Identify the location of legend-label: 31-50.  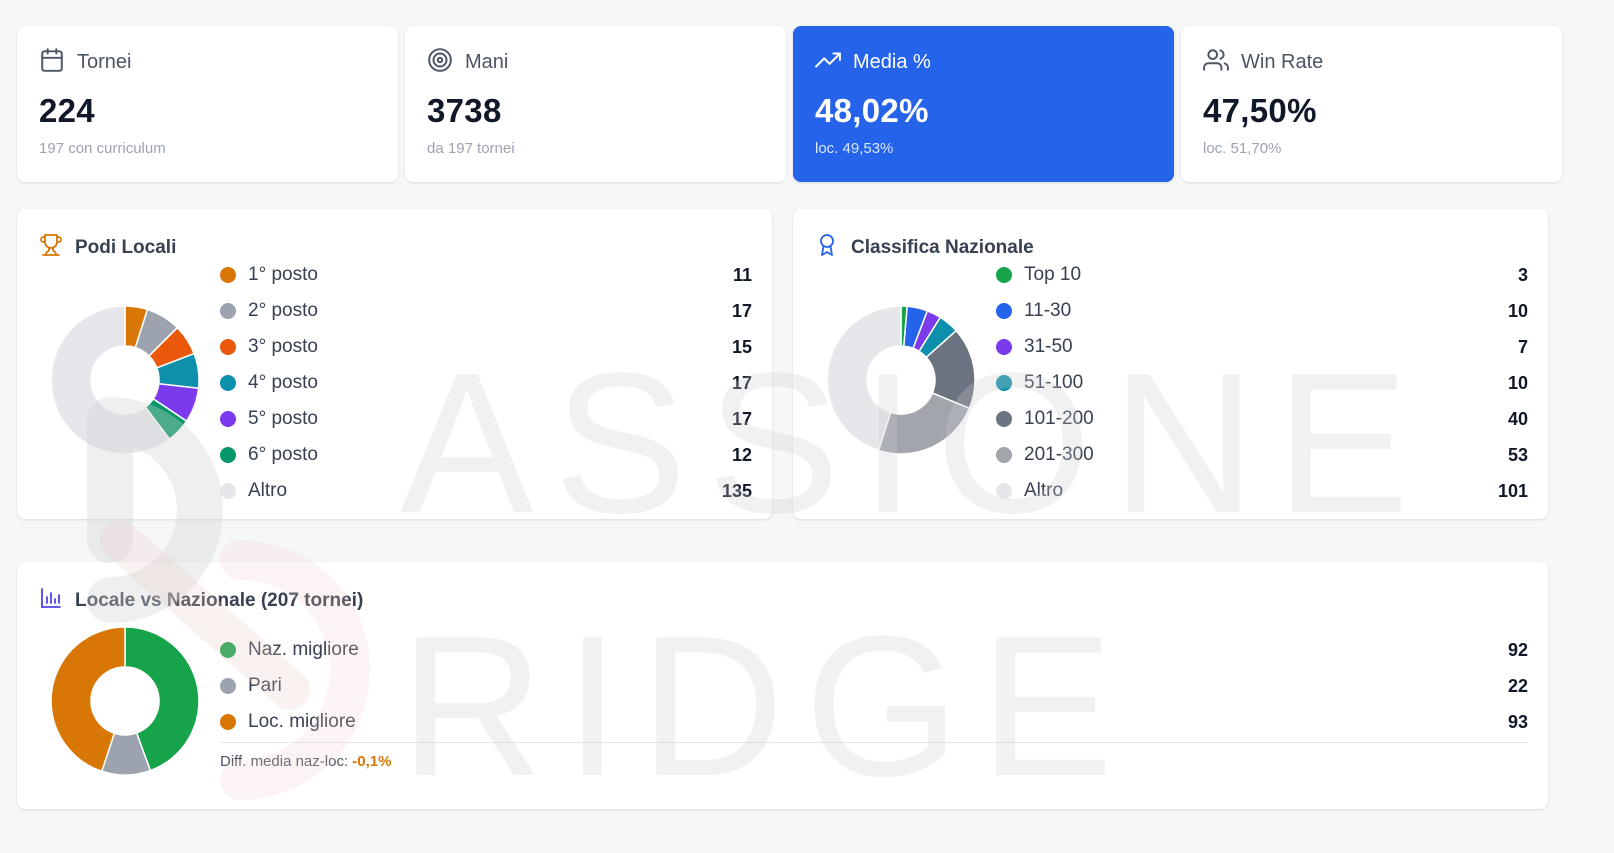
(1048, 346).